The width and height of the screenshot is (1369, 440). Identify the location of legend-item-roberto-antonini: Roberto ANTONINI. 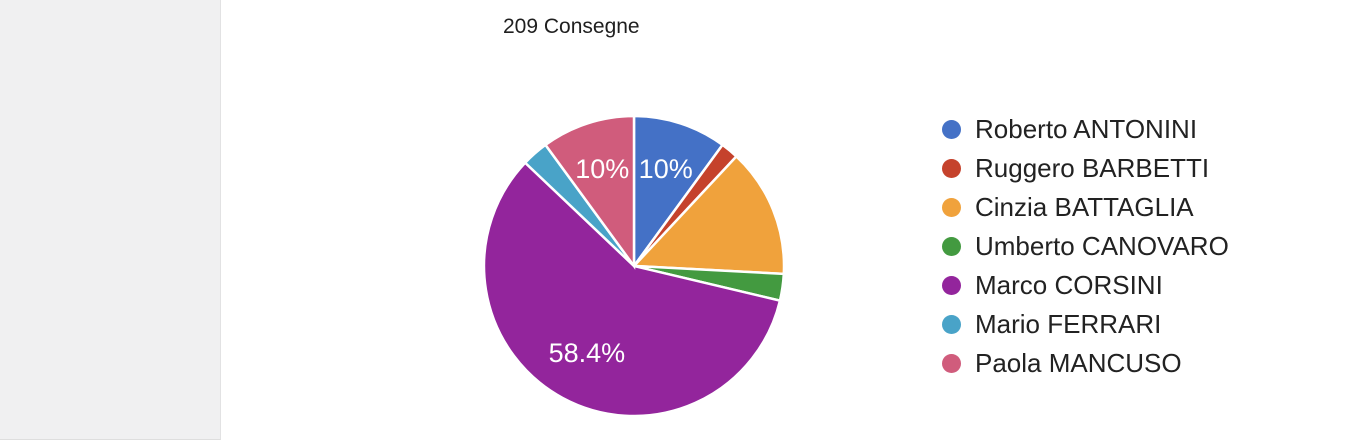
(1085, 129).